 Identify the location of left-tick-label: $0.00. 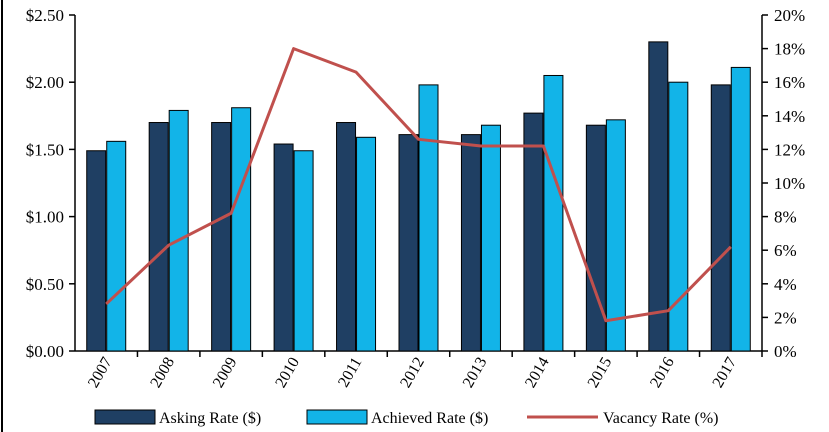
(45, 351).